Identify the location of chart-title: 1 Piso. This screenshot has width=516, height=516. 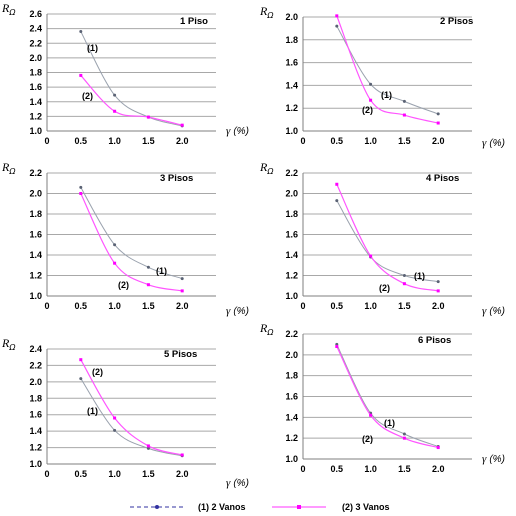
(194, 21).